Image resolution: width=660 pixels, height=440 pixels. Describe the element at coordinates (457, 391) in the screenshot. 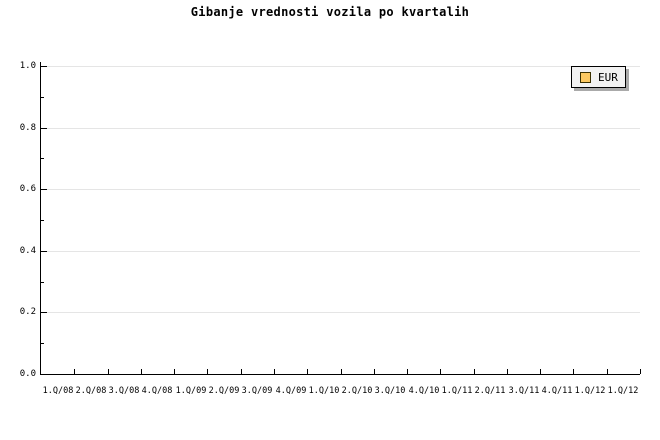

I see `x-tick-label: 1.Q/11` at that location.